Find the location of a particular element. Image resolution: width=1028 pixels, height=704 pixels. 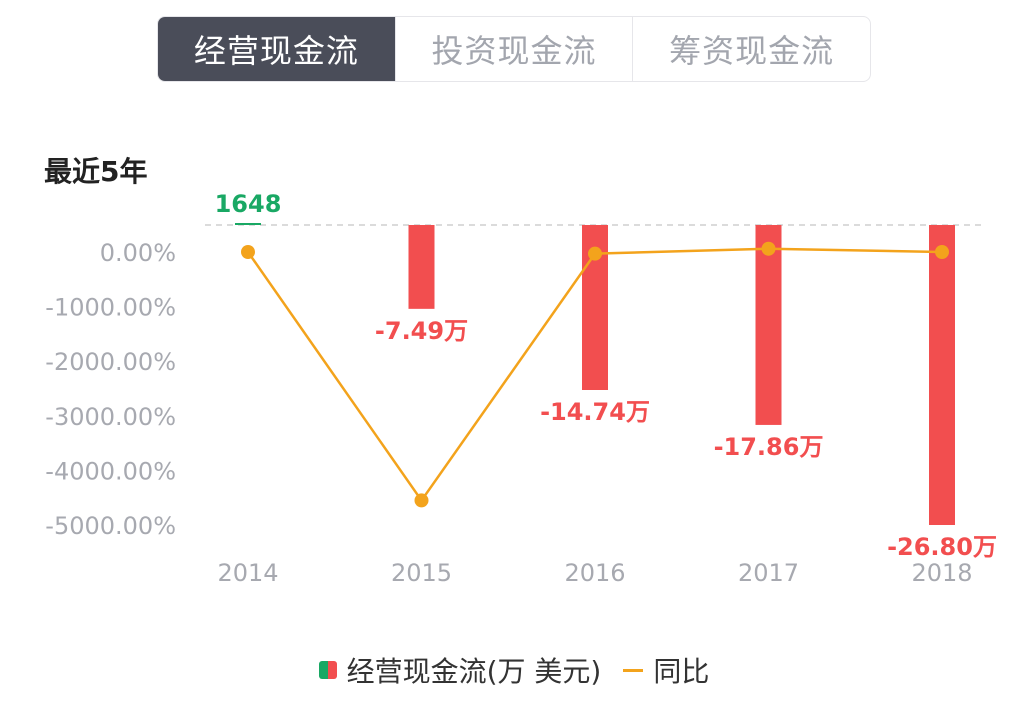

y-tick-label: -1000.00% is located at coordinates (110, 308).